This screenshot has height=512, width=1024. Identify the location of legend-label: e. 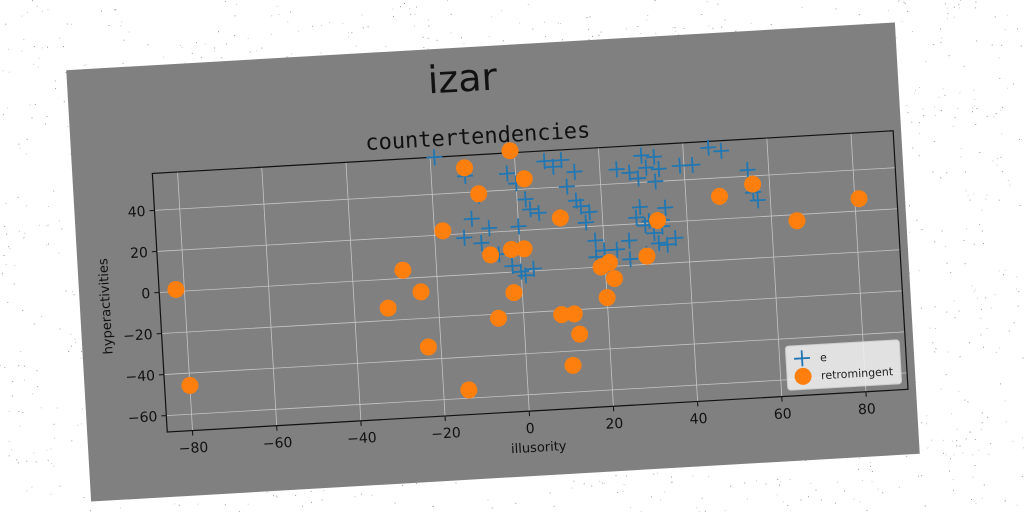
(824, 357).